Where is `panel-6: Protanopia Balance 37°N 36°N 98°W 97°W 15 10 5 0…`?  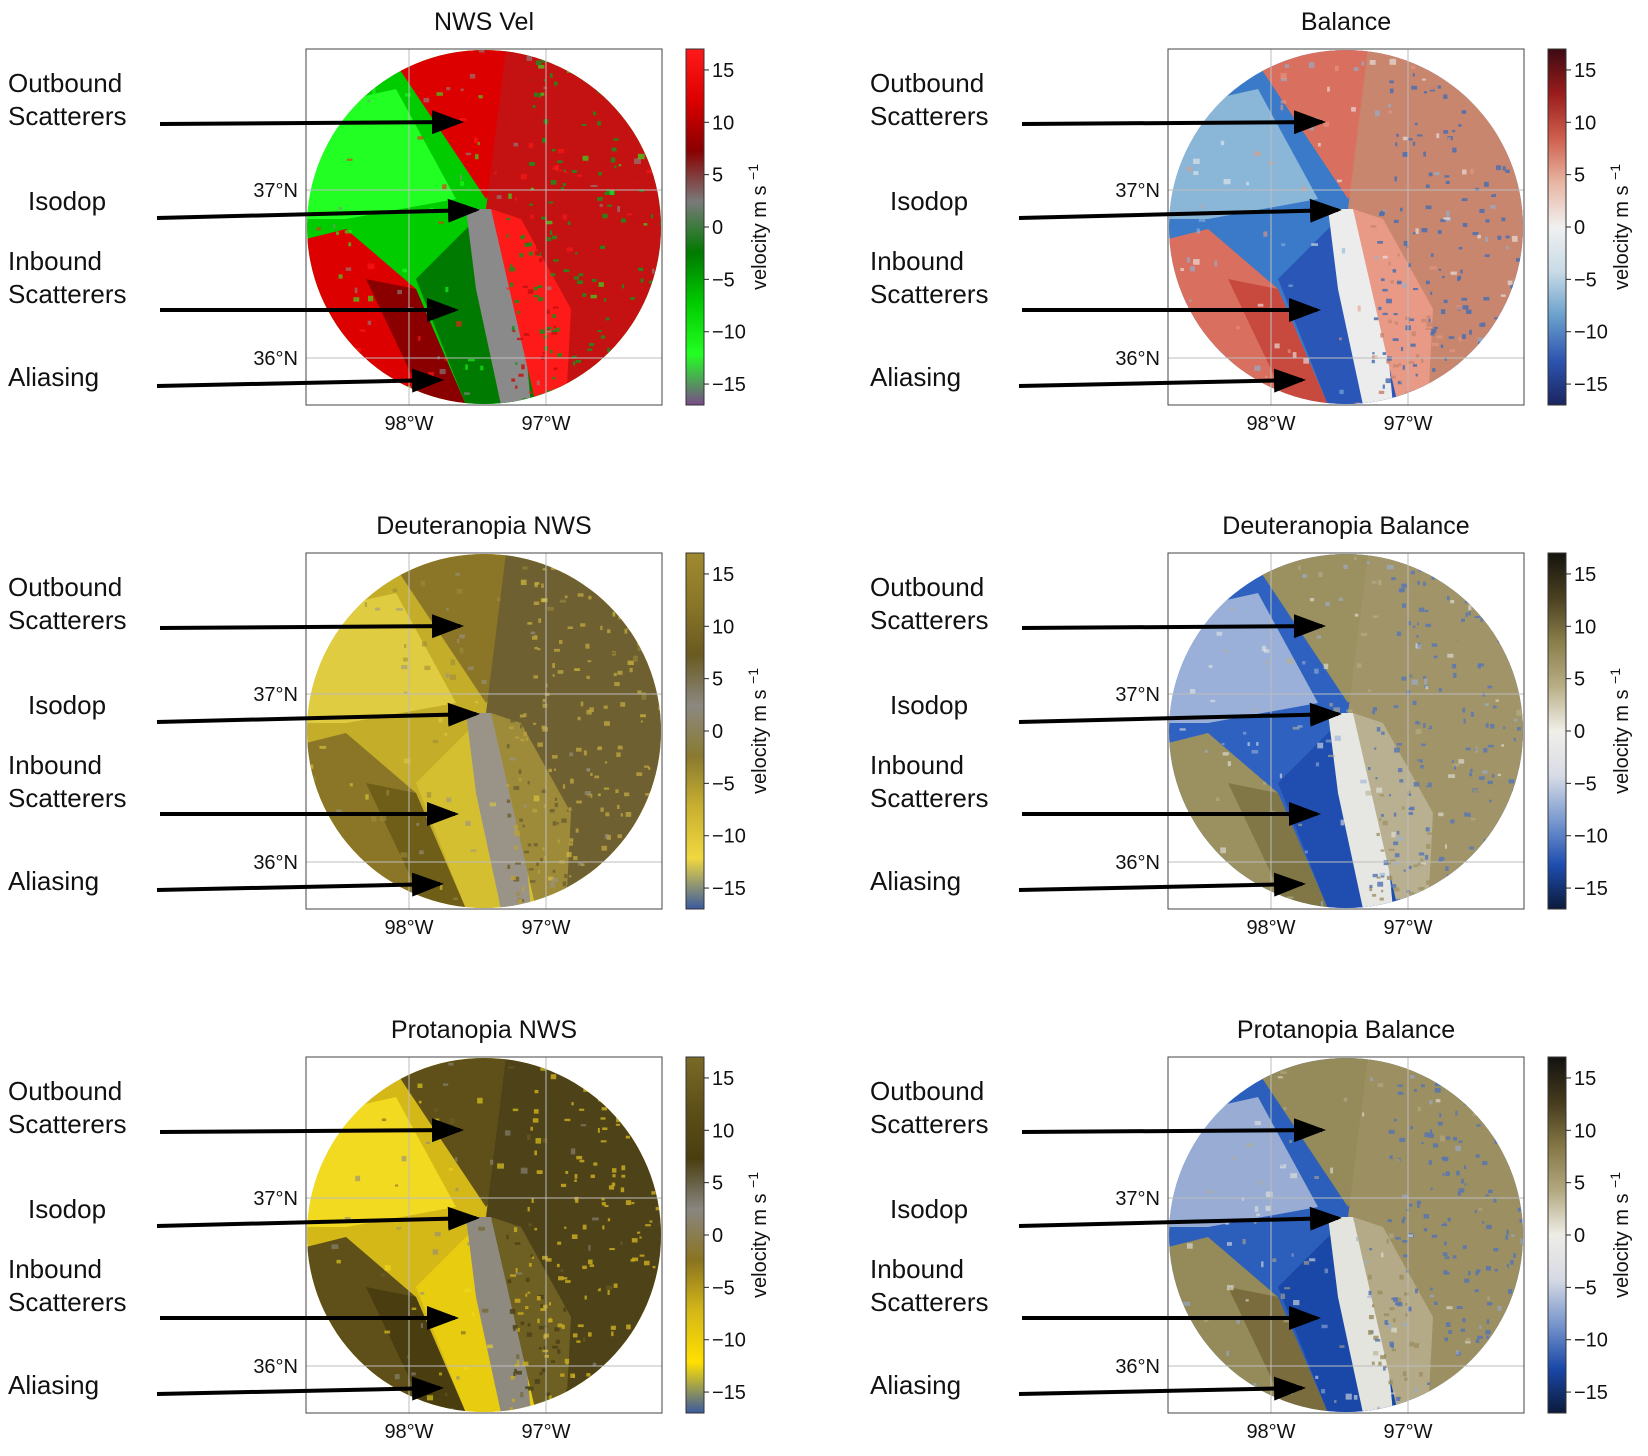
panel-6: Protanopia Balance 37°N 36°N 98°W 97°W 15 10 5 0… is located at coordinates (1251, 1229).